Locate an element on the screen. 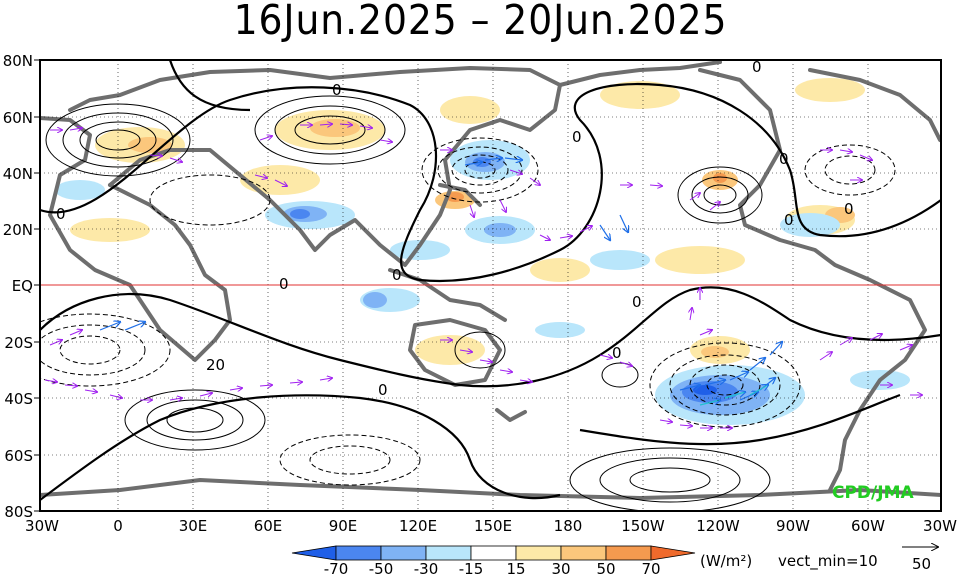  chart-title: 16Jun.2025 – 20Jun.2025 is located at coordinates (480, 22).